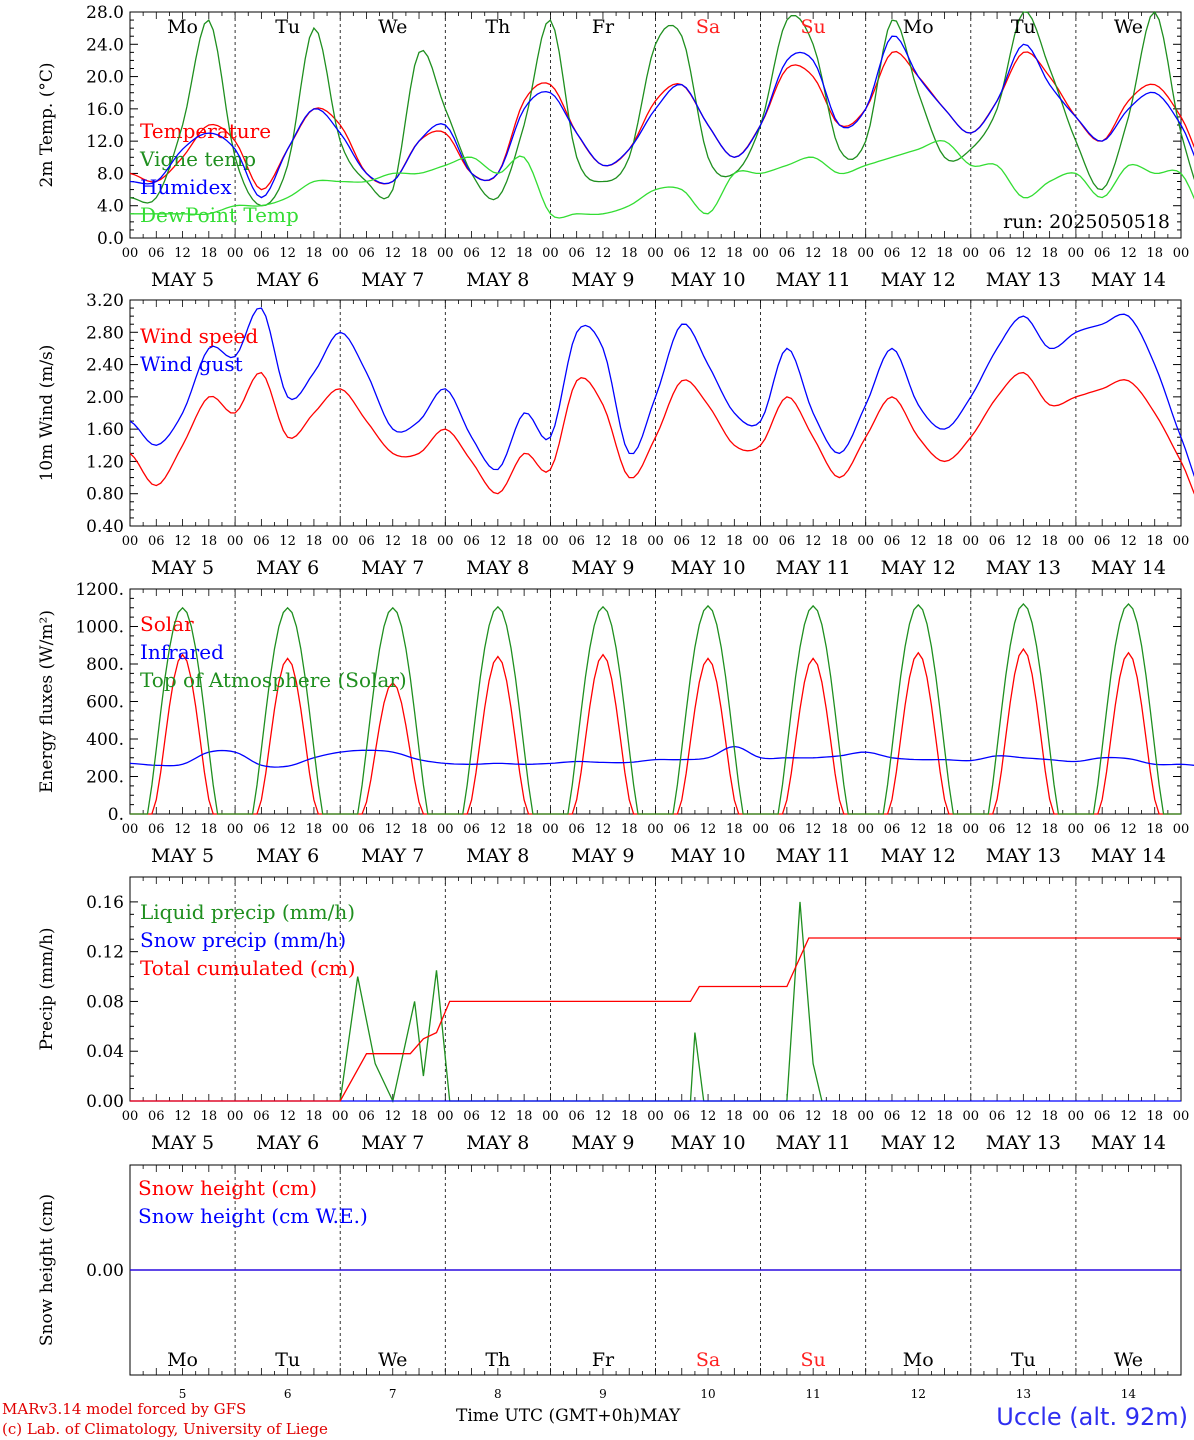  Describe the element at coordinates (662, 179) in the screenshot. I see `series-line-dewpoint-temp` at that location.